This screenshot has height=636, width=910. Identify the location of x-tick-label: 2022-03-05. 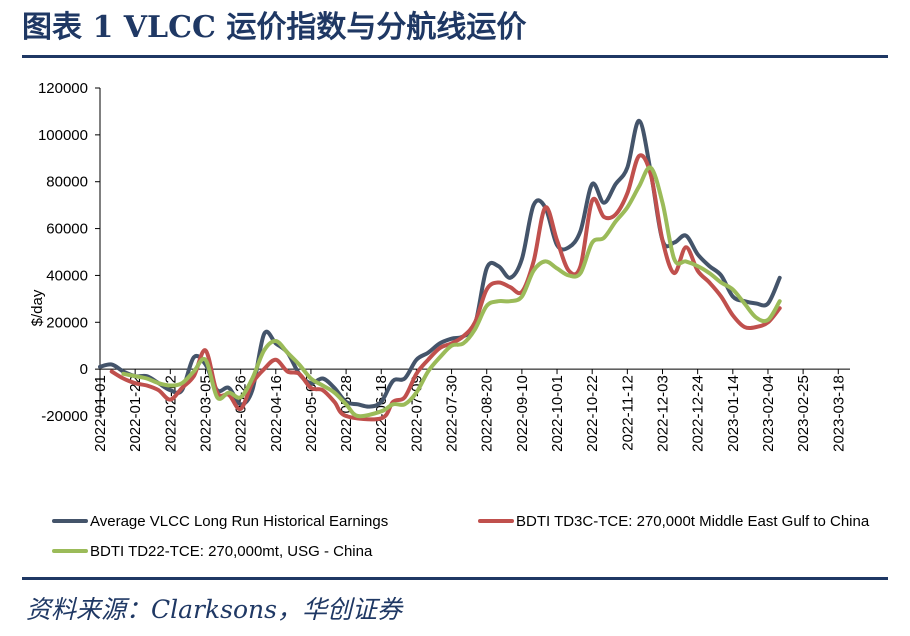
(205, 413).